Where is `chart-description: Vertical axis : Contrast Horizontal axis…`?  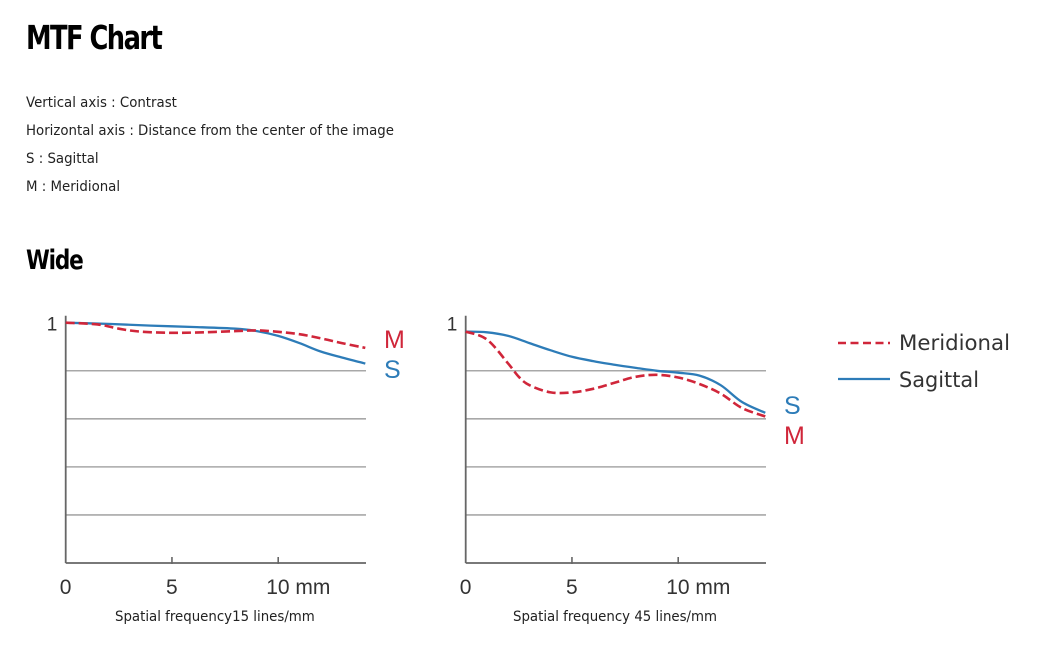
chart-description: Vertical axis : Contrast Horizontal axis… is located at coordinates (210, 145).